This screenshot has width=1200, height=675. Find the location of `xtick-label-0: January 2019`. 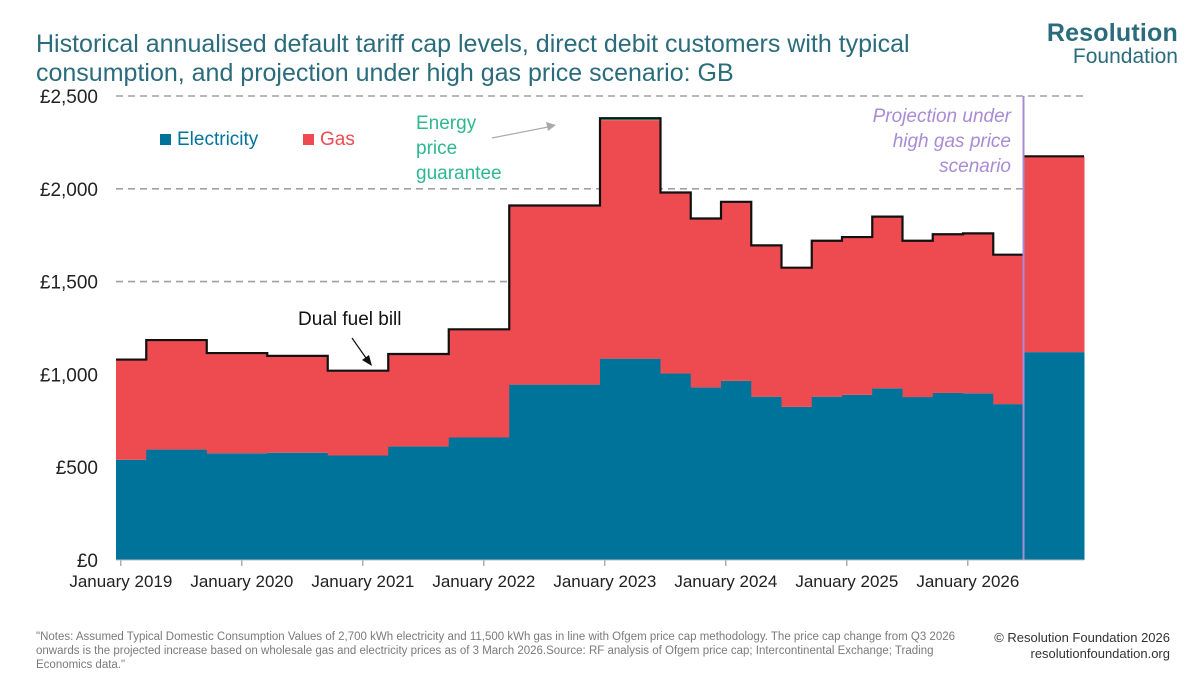

xtick-label-0: January 2019 is located at coordinates (120, 581).